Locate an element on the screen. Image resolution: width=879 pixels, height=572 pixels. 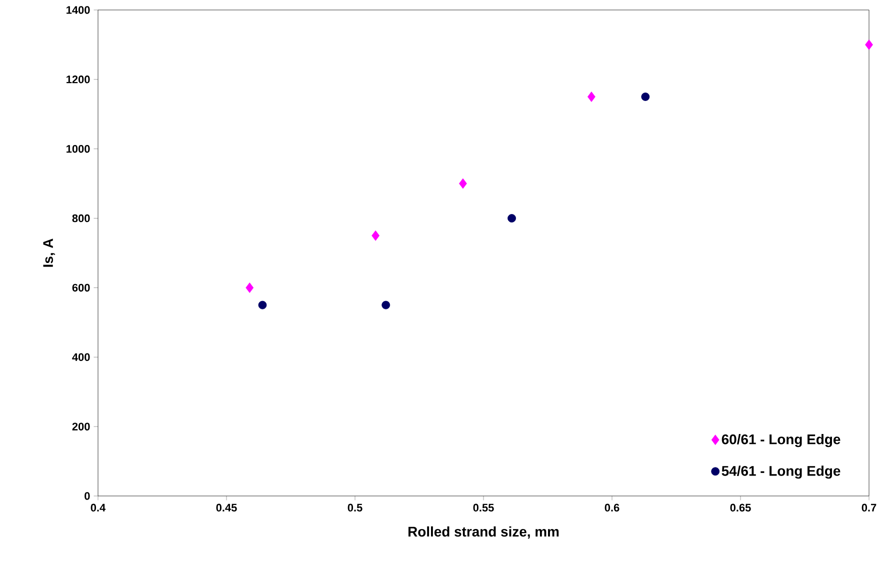
x-tick-label: 0.65 is located at coordinates (740, 508).